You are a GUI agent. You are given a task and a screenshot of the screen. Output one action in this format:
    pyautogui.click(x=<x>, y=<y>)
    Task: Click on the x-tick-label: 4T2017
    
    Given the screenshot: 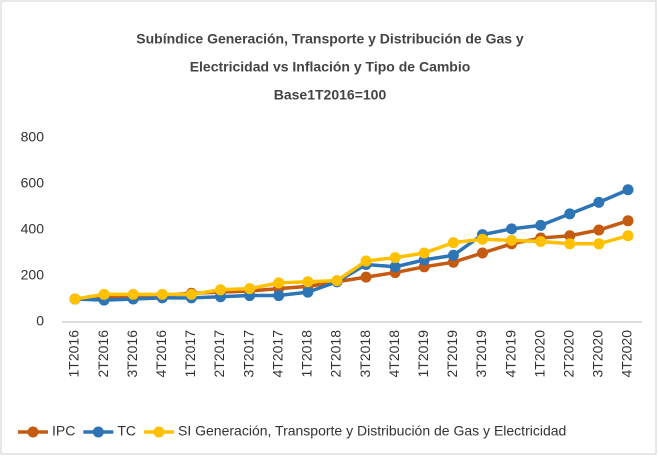 What is the action you would take?
    pyautogui.click(x=277, y=354)
    